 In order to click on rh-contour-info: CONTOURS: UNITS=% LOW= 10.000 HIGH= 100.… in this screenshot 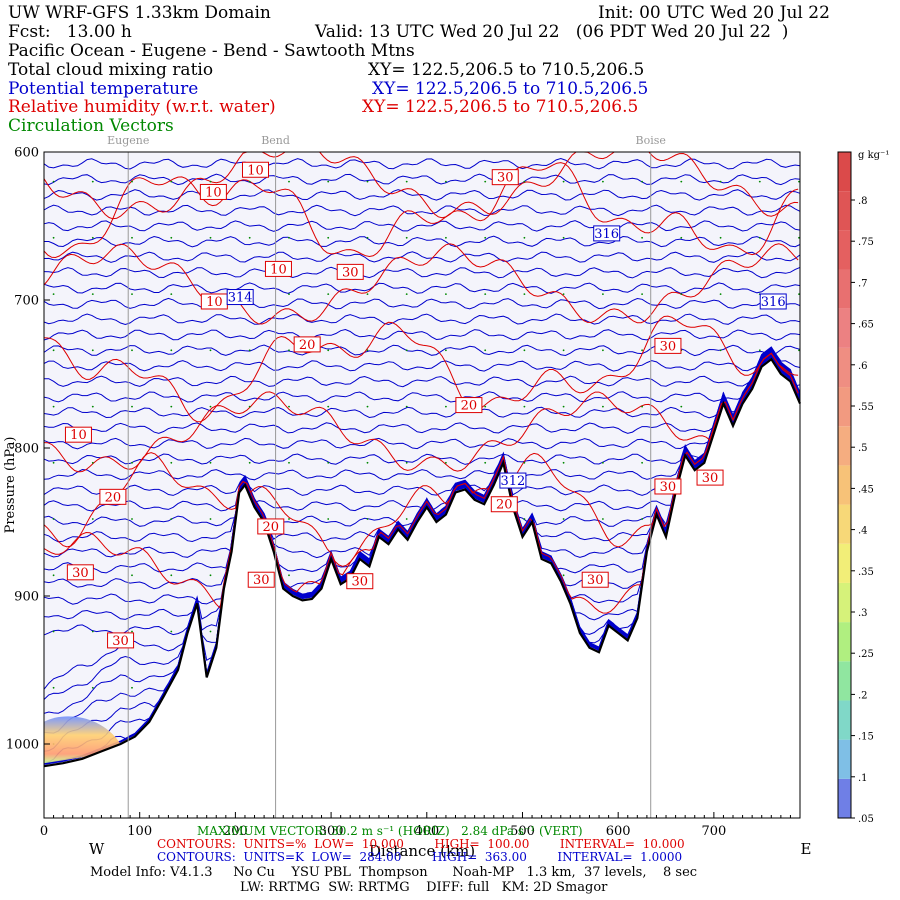, I will do `click(421, 844)`.